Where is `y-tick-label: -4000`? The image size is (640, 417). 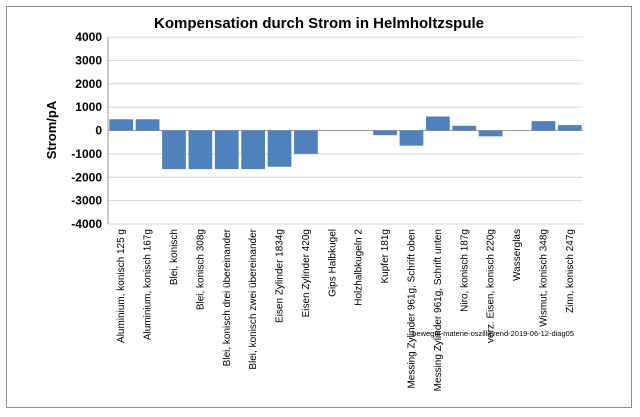 y-tick-label: -4000 is located at coordinates (86, 224).